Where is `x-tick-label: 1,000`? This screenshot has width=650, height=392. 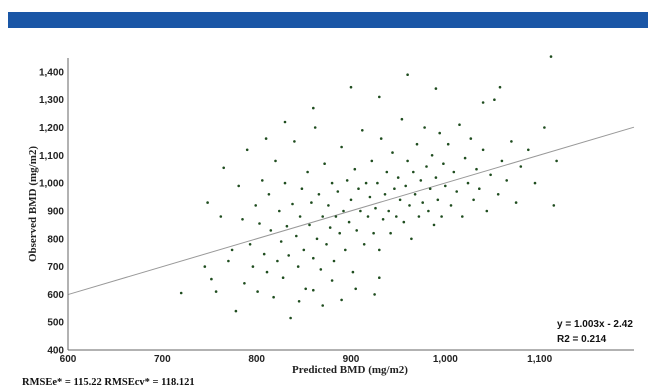
x-tick-label: 1,000 is located at coordinates (445, 359).